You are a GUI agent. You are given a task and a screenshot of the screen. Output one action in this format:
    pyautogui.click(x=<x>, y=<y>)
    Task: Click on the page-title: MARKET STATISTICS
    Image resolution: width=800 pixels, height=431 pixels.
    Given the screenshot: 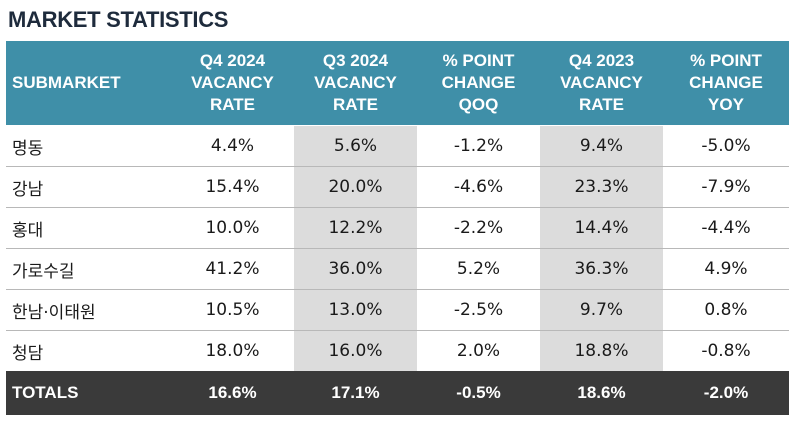 What is the action you would take?
    pyautogui.click(x=118, y=19)
    